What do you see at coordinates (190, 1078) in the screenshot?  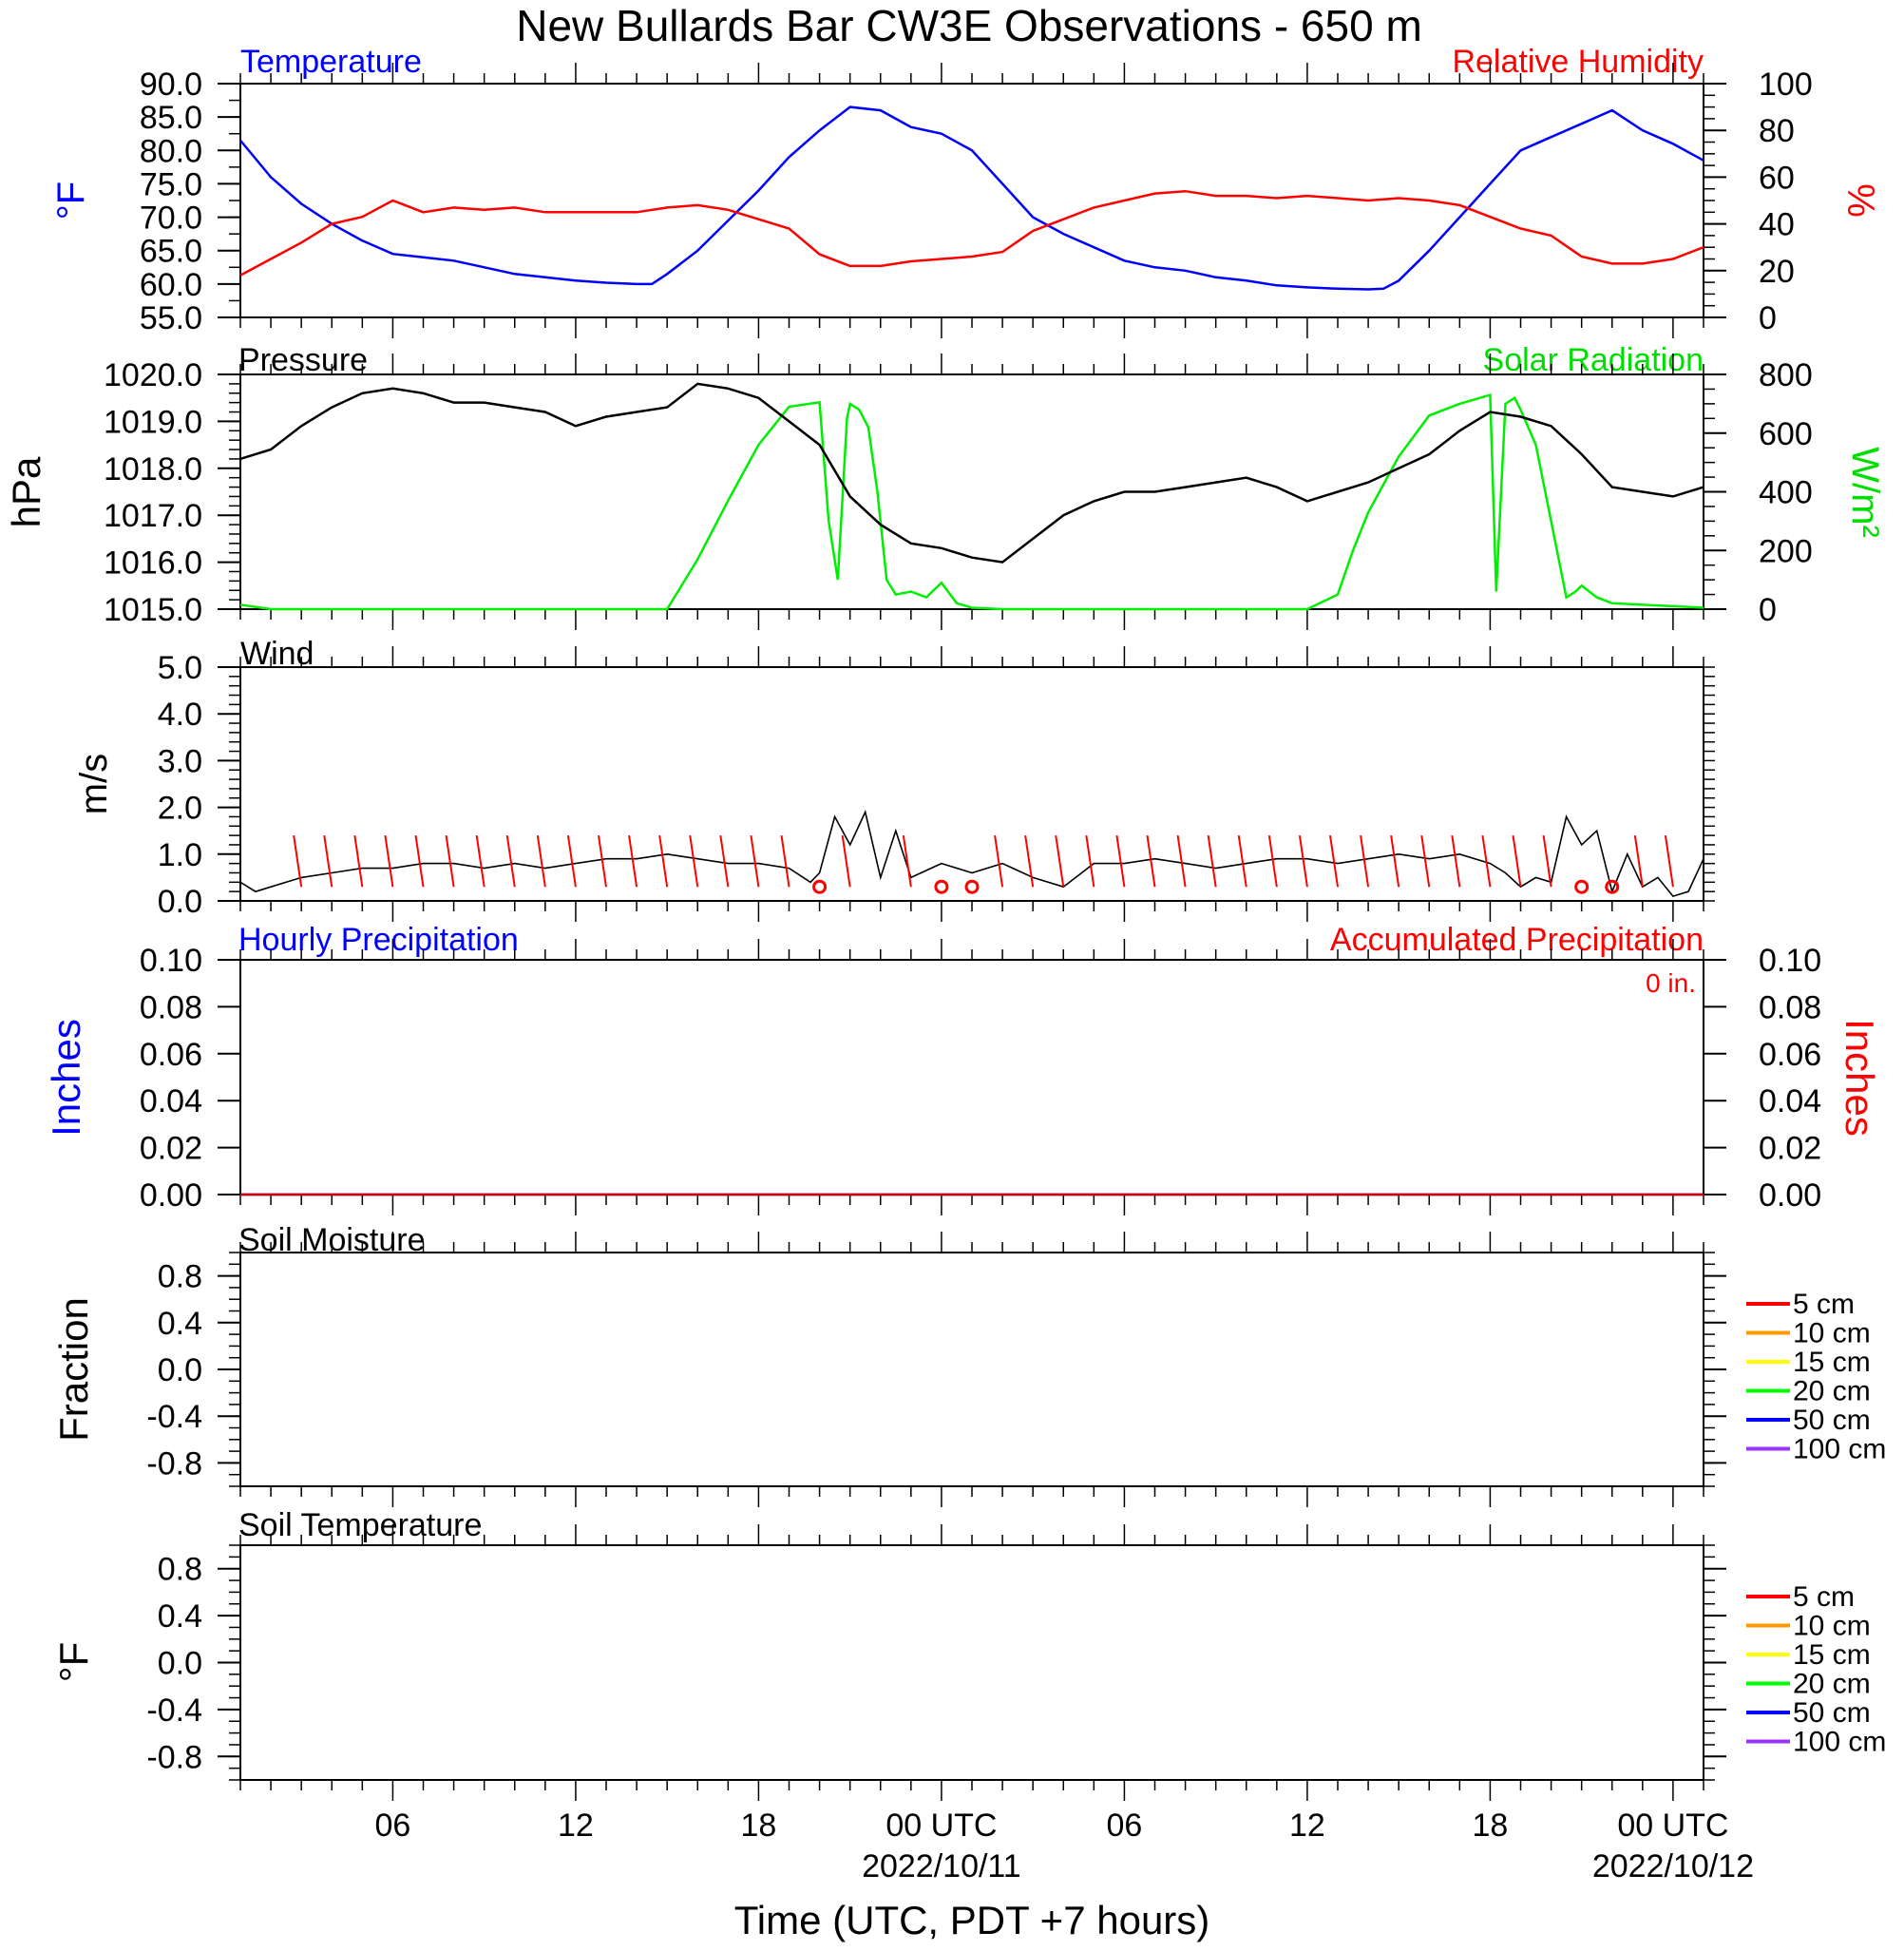 I see `hourly-precip-axis: 0.10 0.08 0.06 0.04 0.02 0.00` at bounding box center [190, 1078].